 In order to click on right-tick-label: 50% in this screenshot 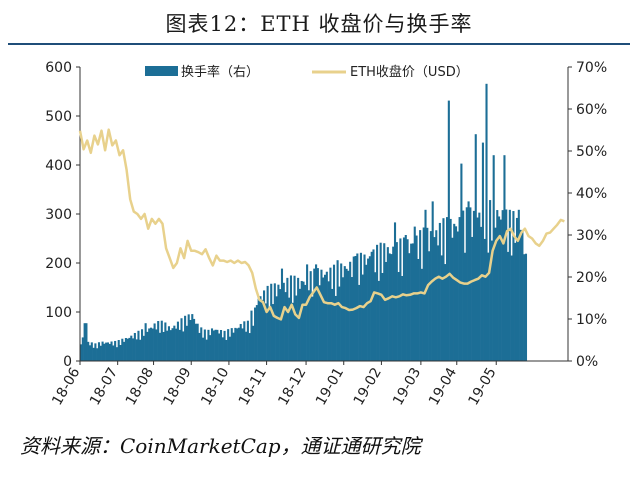, I will do `click(591, 152)`.